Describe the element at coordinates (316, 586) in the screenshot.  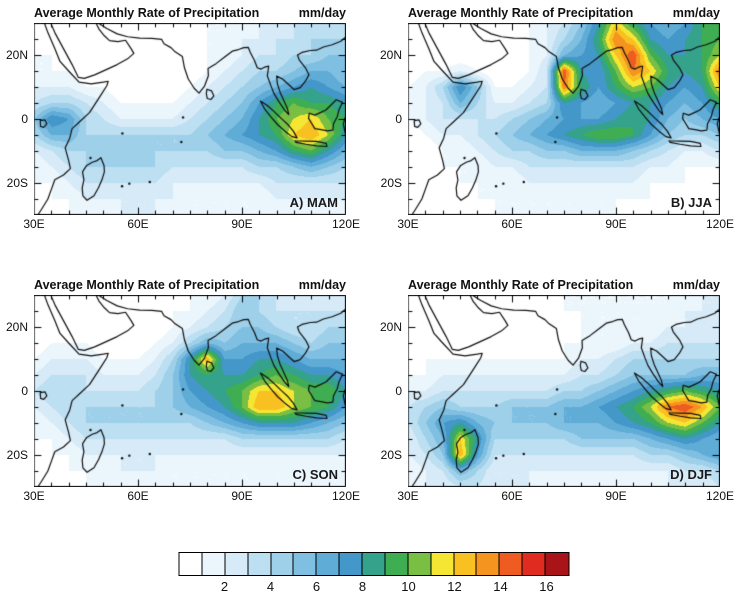
I see `colorbar-label: 6` at that location.